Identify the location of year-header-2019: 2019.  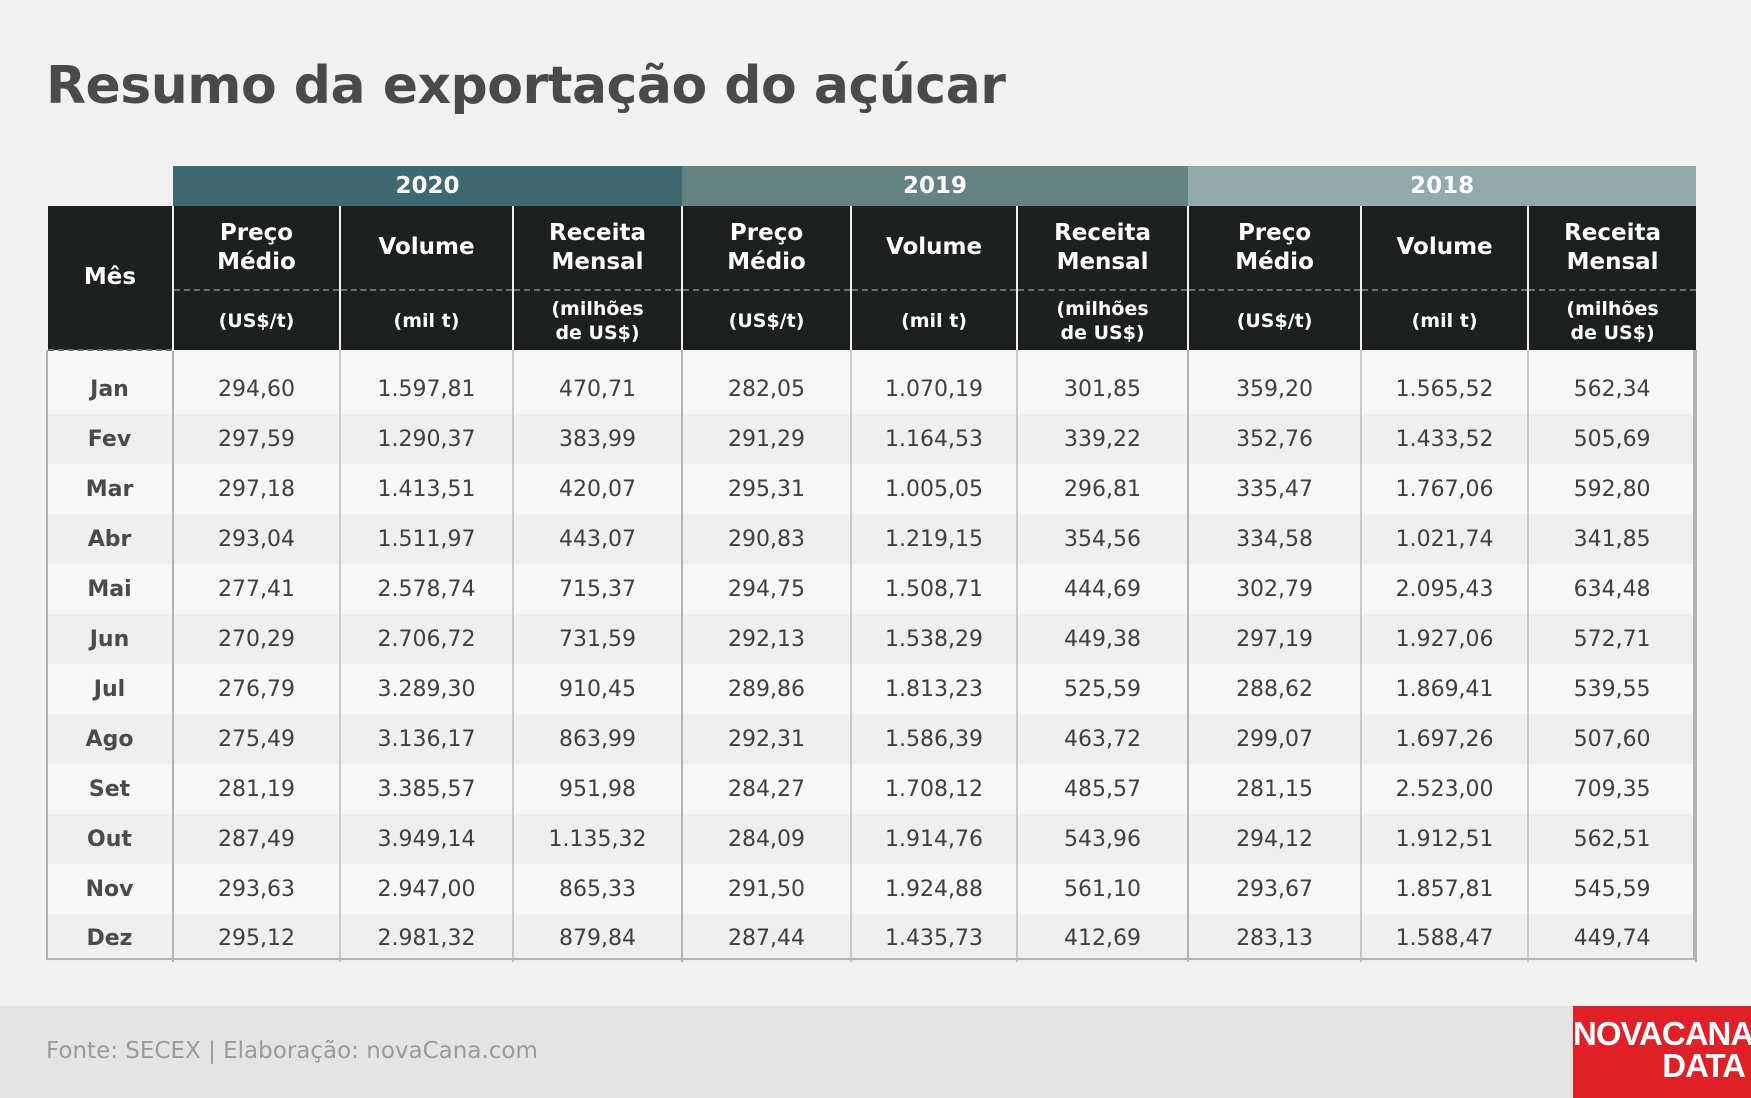
(935, 186).